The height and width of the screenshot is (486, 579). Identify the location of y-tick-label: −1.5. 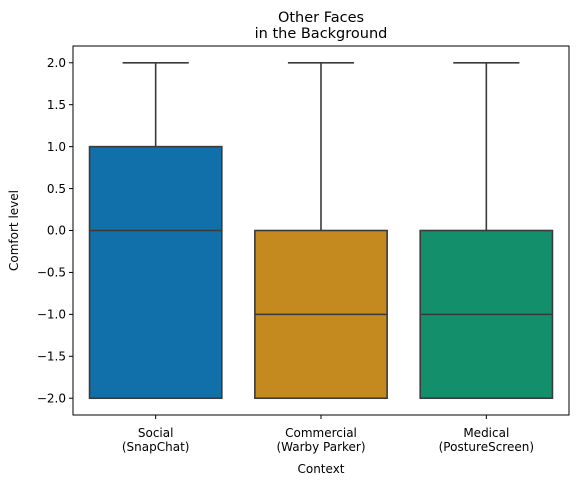
(51, 356).